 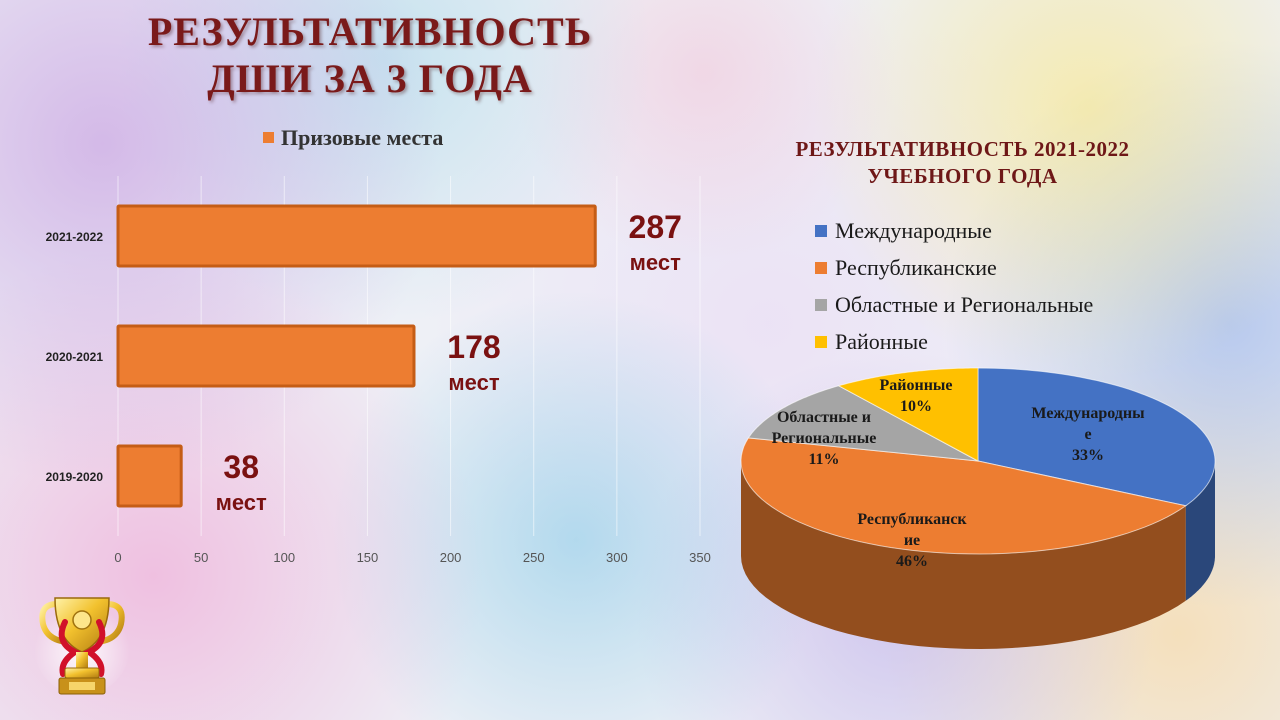 I want to click on pie-legend-item: Республиканские, so click(x=954, y=267).